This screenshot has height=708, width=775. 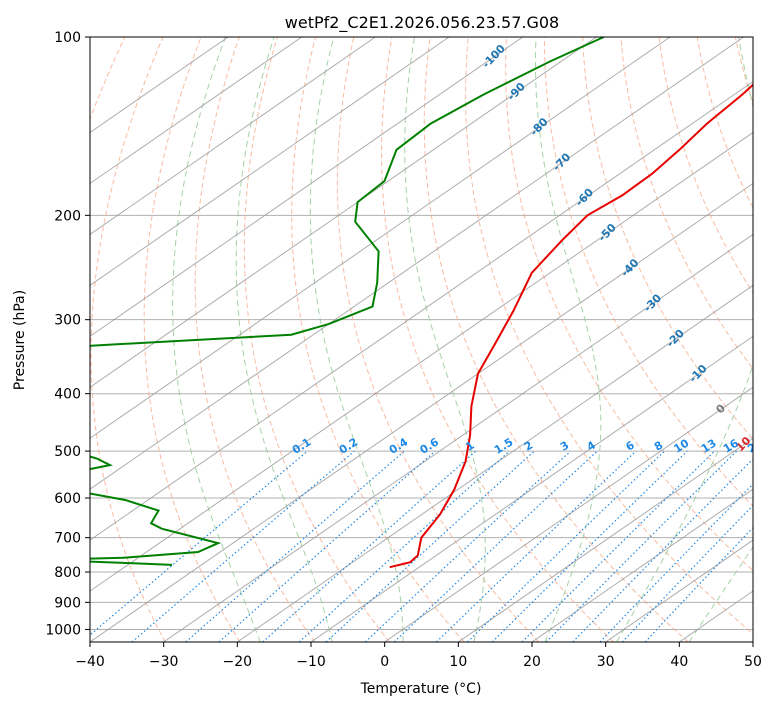 I want to click on x-tick-label: 50, so click(x=753, y=662).